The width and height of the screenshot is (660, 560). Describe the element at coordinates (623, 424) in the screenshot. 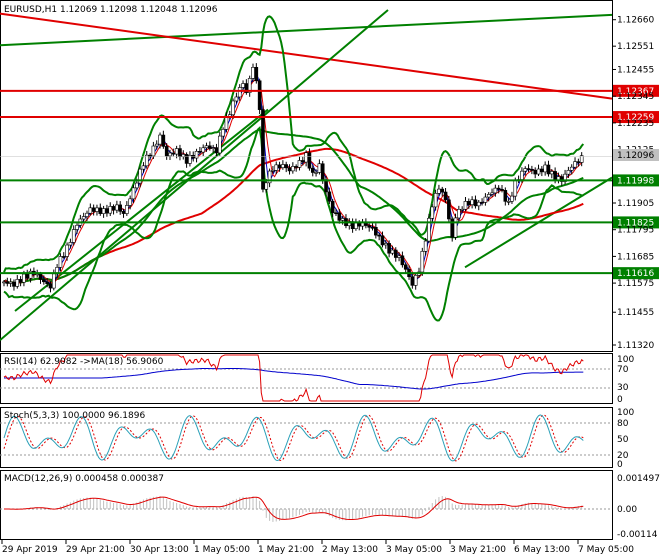

I see `stoch-tick-80: 80` at that location.